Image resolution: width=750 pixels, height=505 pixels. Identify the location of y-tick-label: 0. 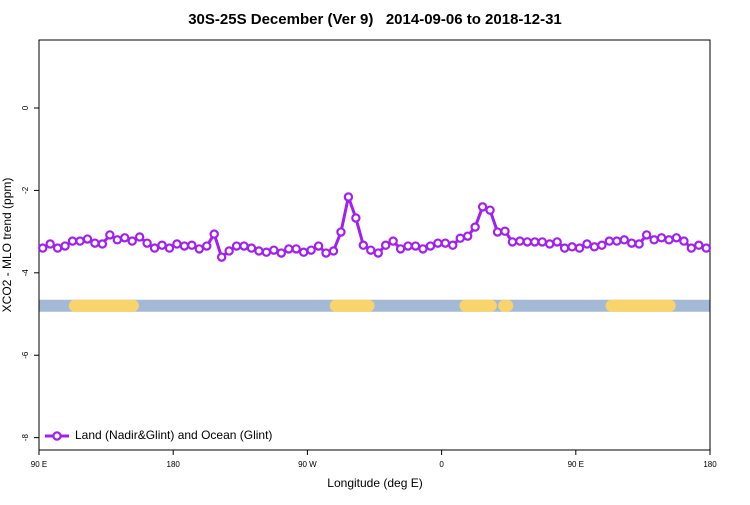
(25, 107).